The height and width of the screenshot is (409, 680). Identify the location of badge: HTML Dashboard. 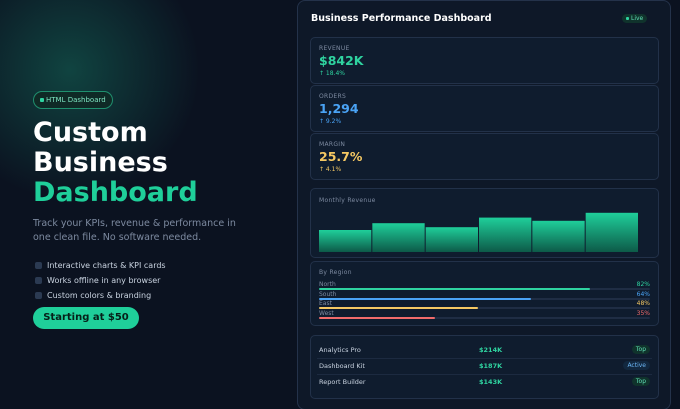
(73, 100).